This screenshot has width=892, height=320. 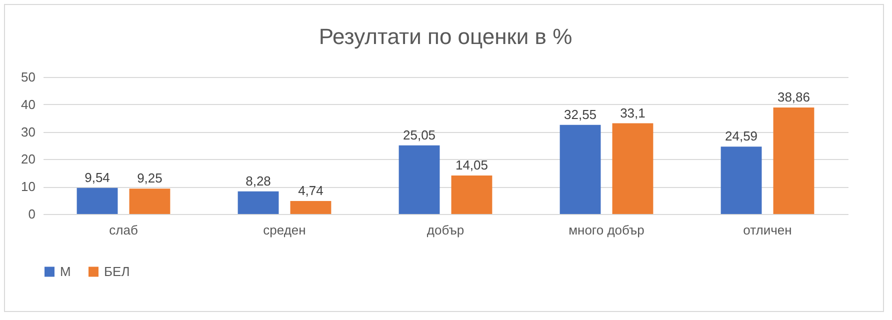 I want to click on y-tick-label: 10, so click(x=28, y=186).